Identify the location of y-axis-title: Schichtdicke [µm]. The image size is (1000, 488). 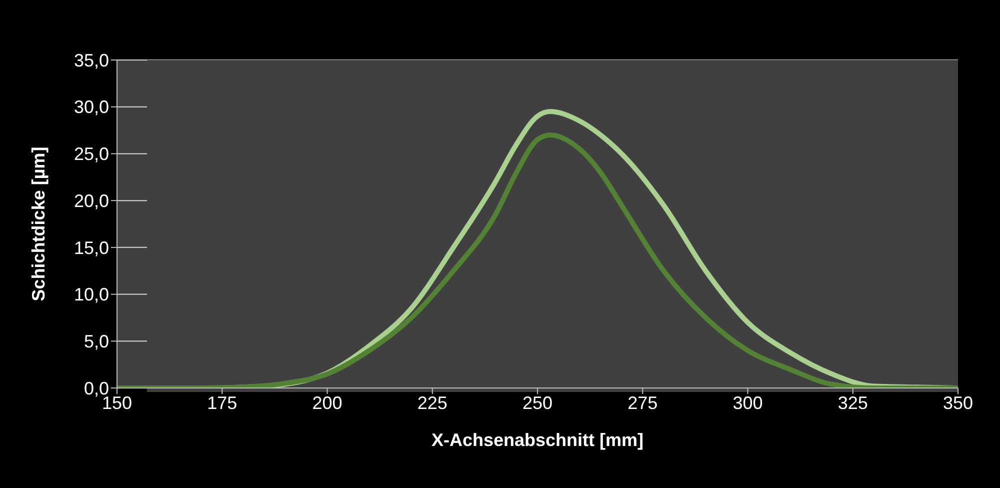
(38, 224).